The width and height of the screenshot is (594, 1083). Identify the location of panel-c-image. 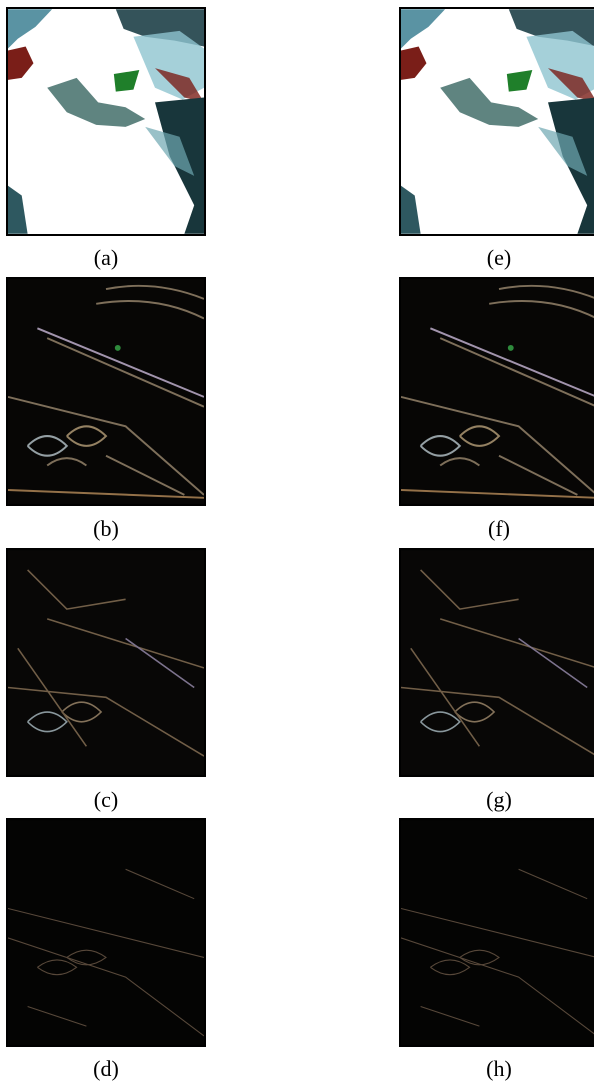
(106, 662).